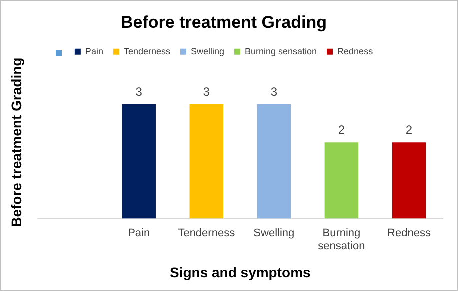  What do you see at coordinates (94, 51) in the screenshot?
I see `legend-label: Pain` at bounding box center [94, 51].